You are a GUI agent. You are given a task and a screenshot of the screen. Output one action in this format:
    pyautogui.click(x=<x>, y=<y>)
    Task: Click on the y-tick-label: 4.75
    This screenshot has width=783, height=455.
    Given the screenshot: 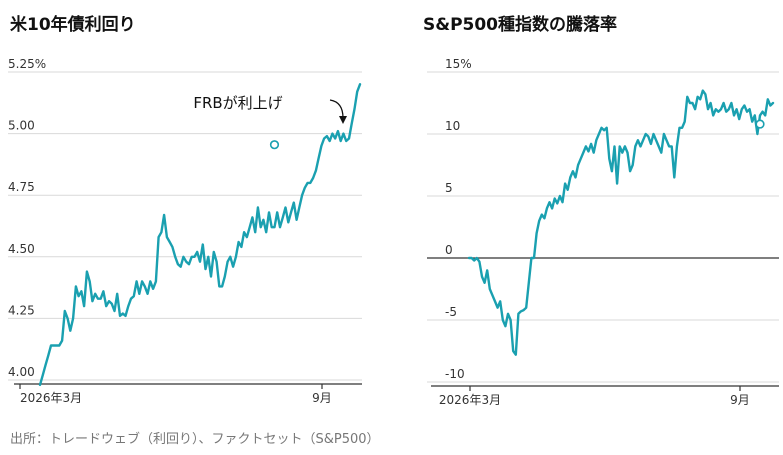 What is the action you would take?
    pyautogui.click(x=21, y=187)
    